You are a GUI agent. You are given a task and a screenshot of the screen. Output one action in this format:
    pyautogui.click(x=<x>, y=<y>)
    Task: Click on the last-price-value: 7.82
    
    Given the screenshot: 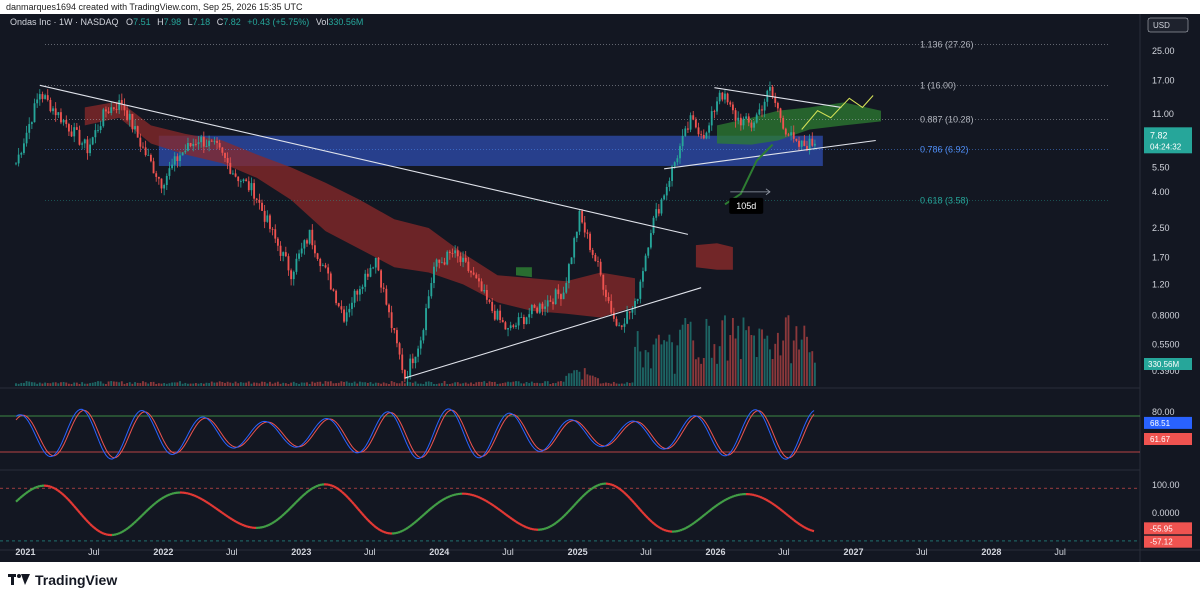 What is the action you would take?
    pyautogui.click(x=1159, y=135)
    